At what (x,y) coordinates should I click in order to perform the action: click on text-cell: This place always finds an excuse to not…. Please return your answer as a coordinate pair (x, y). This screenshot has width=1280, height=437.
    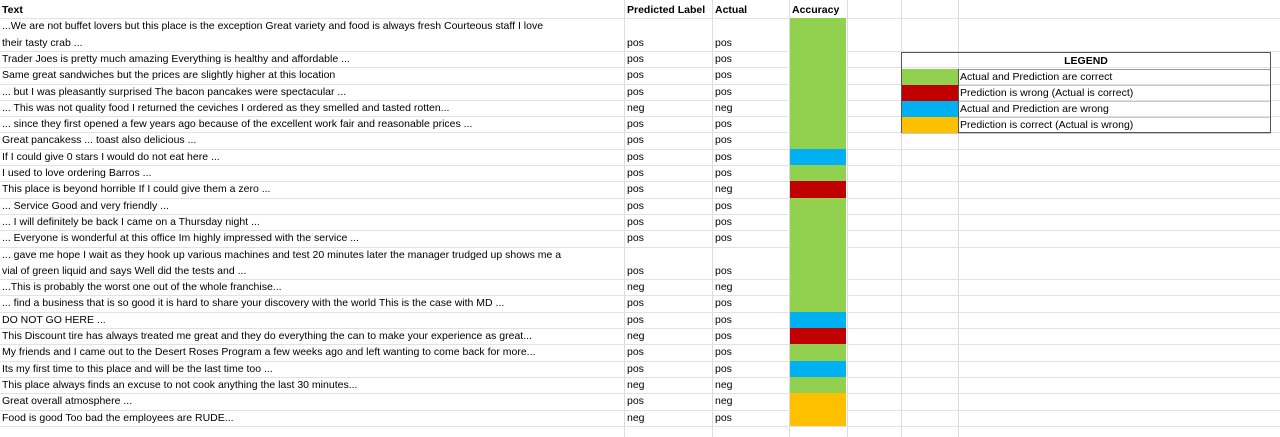
    Looking at the image, I should click on (180, 385).